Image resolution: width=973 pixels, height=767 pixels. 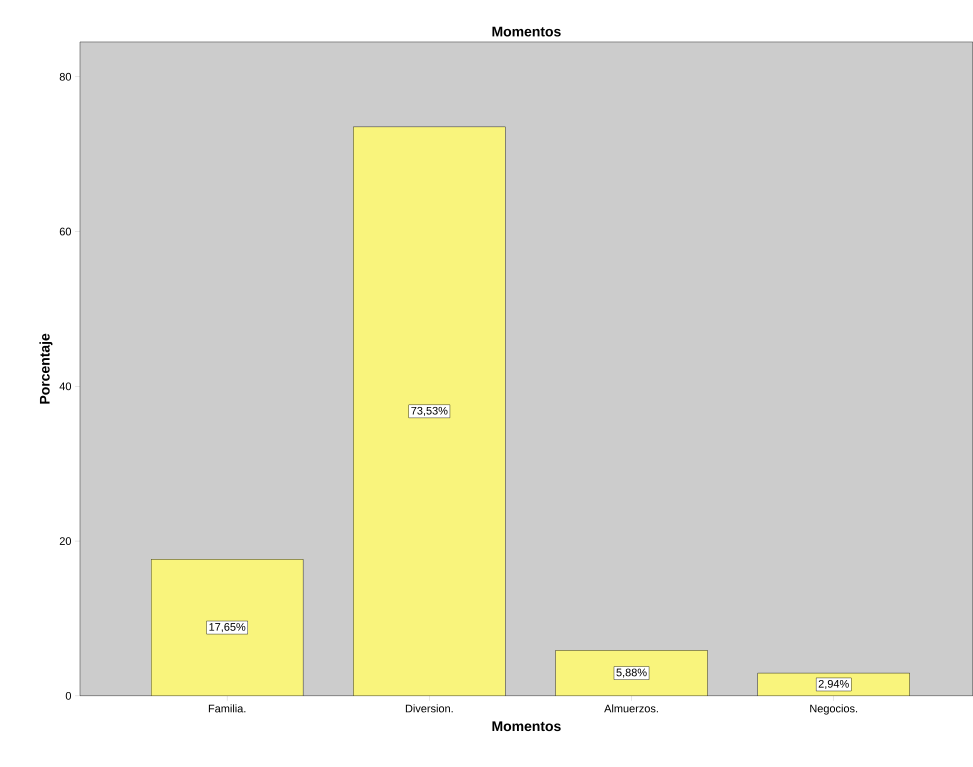 I want to click on y-tick-label: 40, so click(x=66, y=386).